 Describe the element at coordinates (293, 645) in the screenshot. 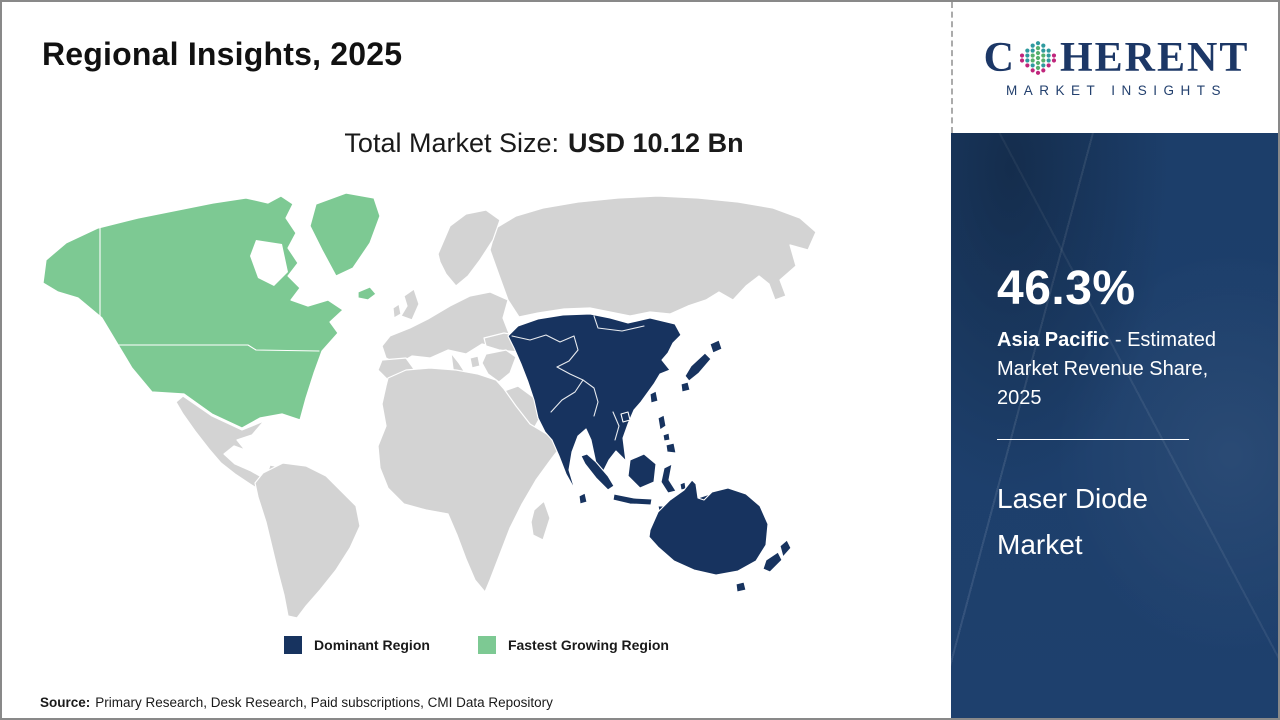

I see `dominant-region-swatch` at that location.